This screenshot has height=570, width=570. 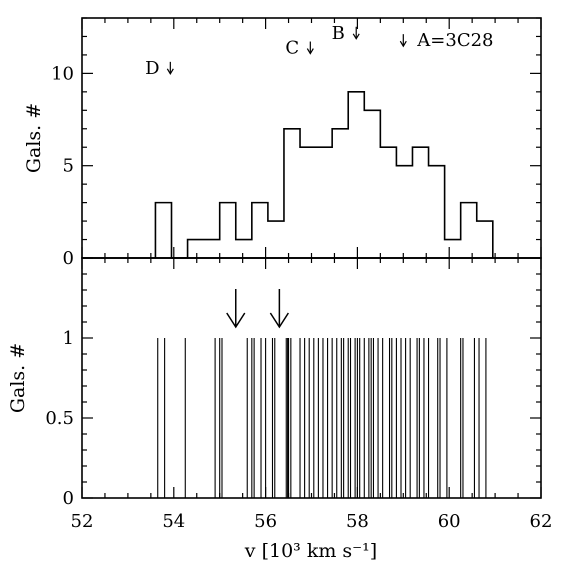 I want to click on x-tick-label: 52, so click(x=82, y=521).